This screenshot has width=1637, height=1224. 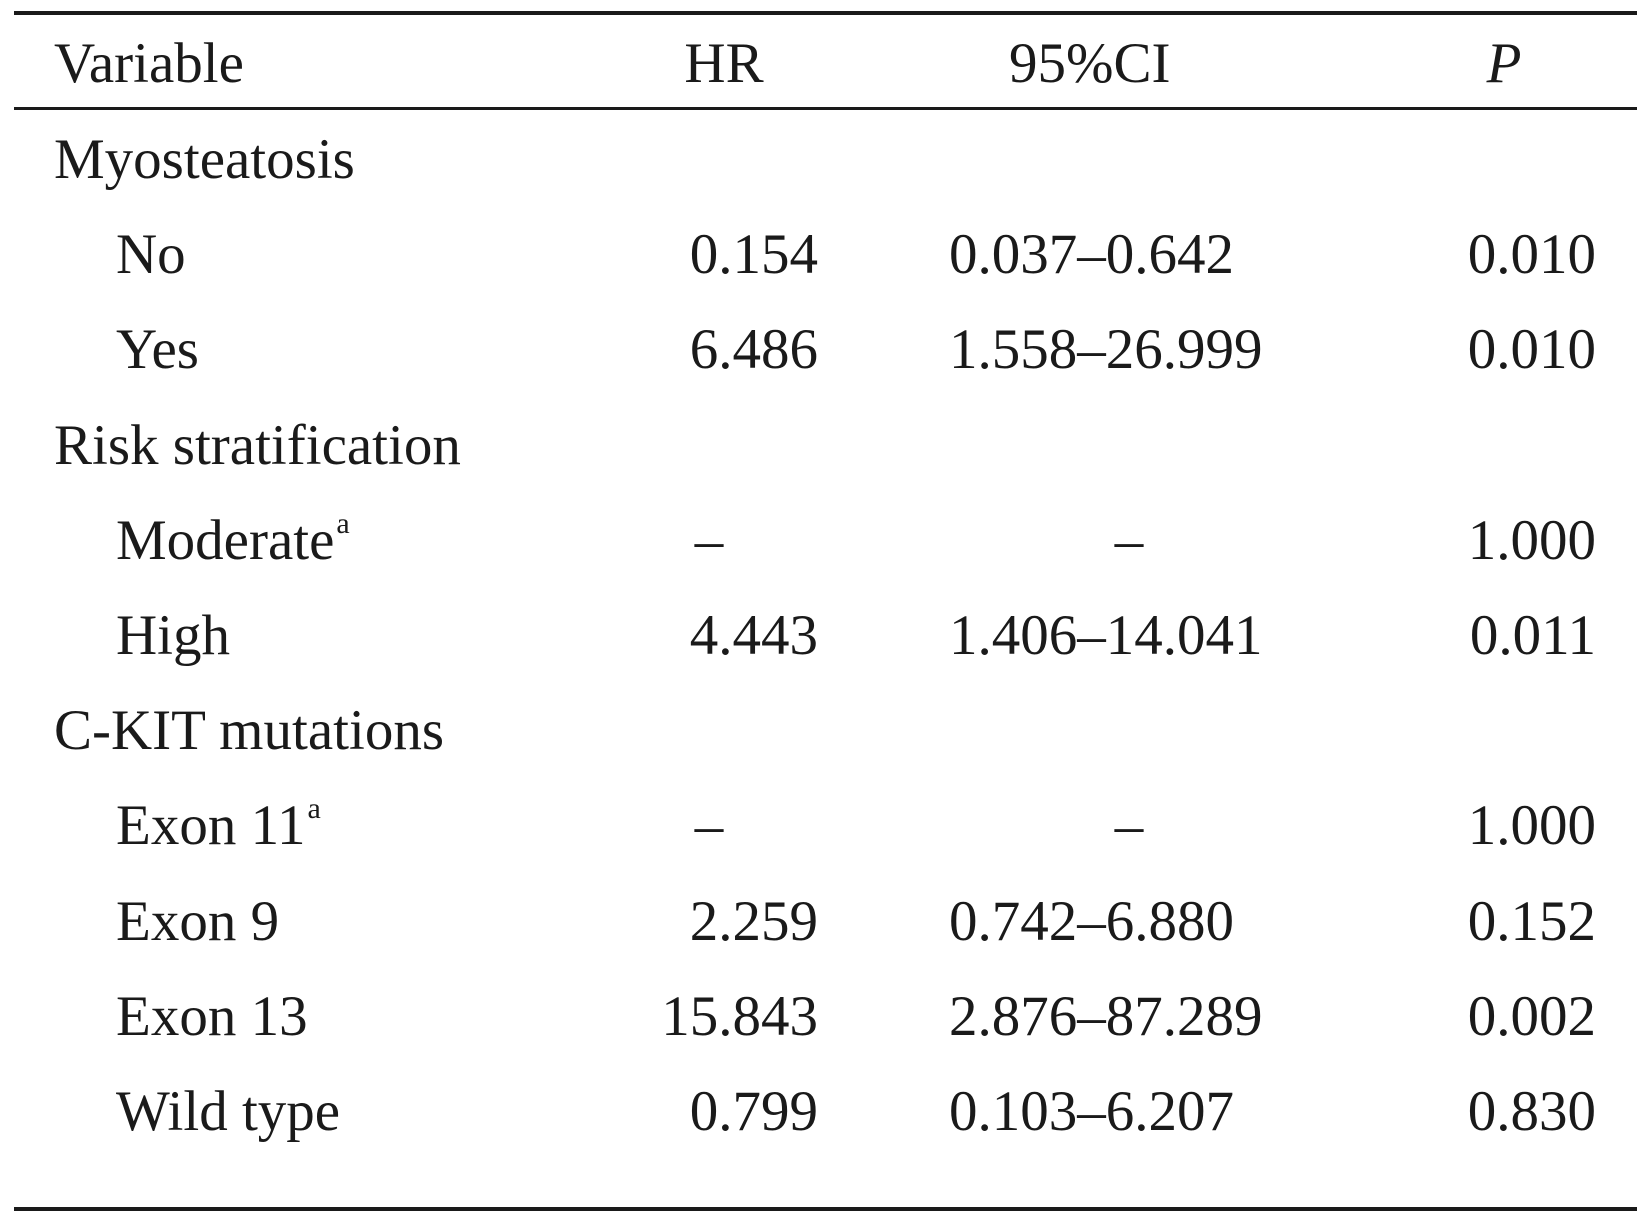 What do you see at coordinates (225, 540) in the screenshot?
I see `variable-label: Moderate` at bounding box center [225, 540].